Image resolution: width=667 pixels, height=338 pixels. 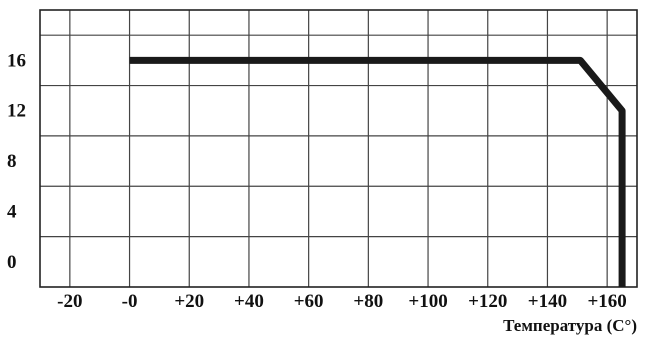 I want to click on x-tick-label: +40, so click(x=249, y=301).